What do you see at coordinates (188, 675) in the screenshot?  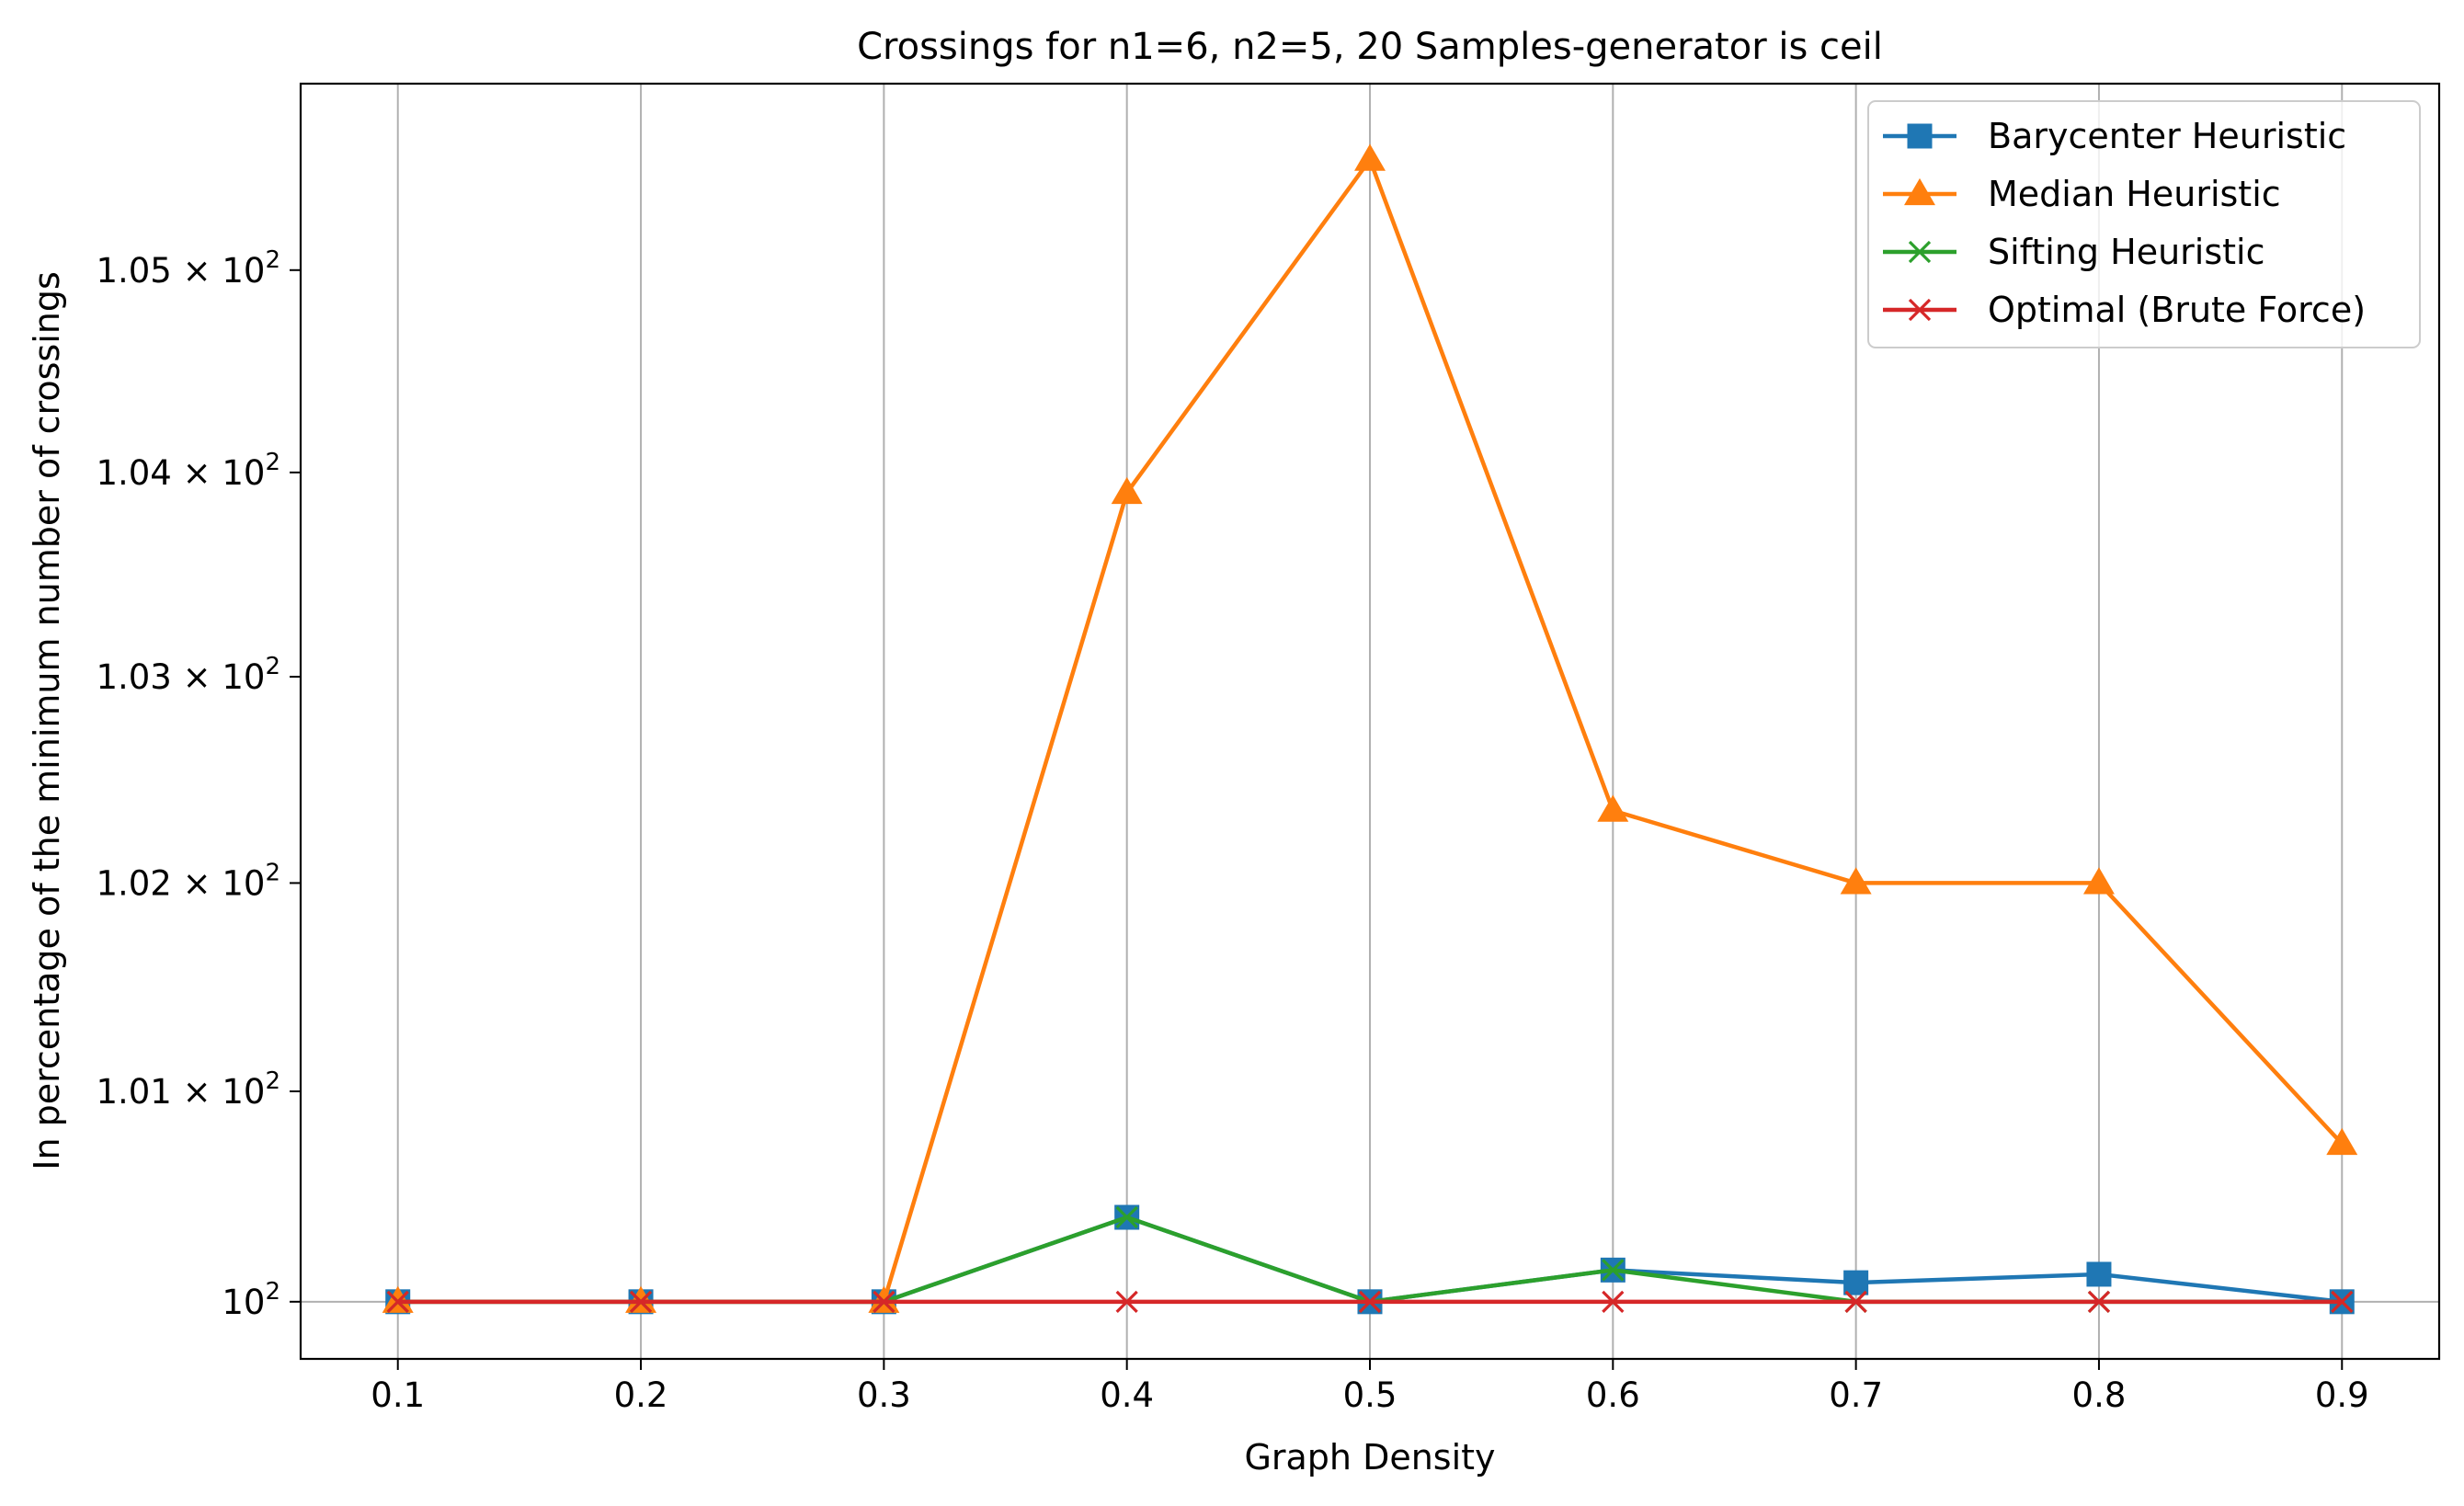 I see `y-tick-label: 1.03 × 10²` at bounding box center [188, 675].